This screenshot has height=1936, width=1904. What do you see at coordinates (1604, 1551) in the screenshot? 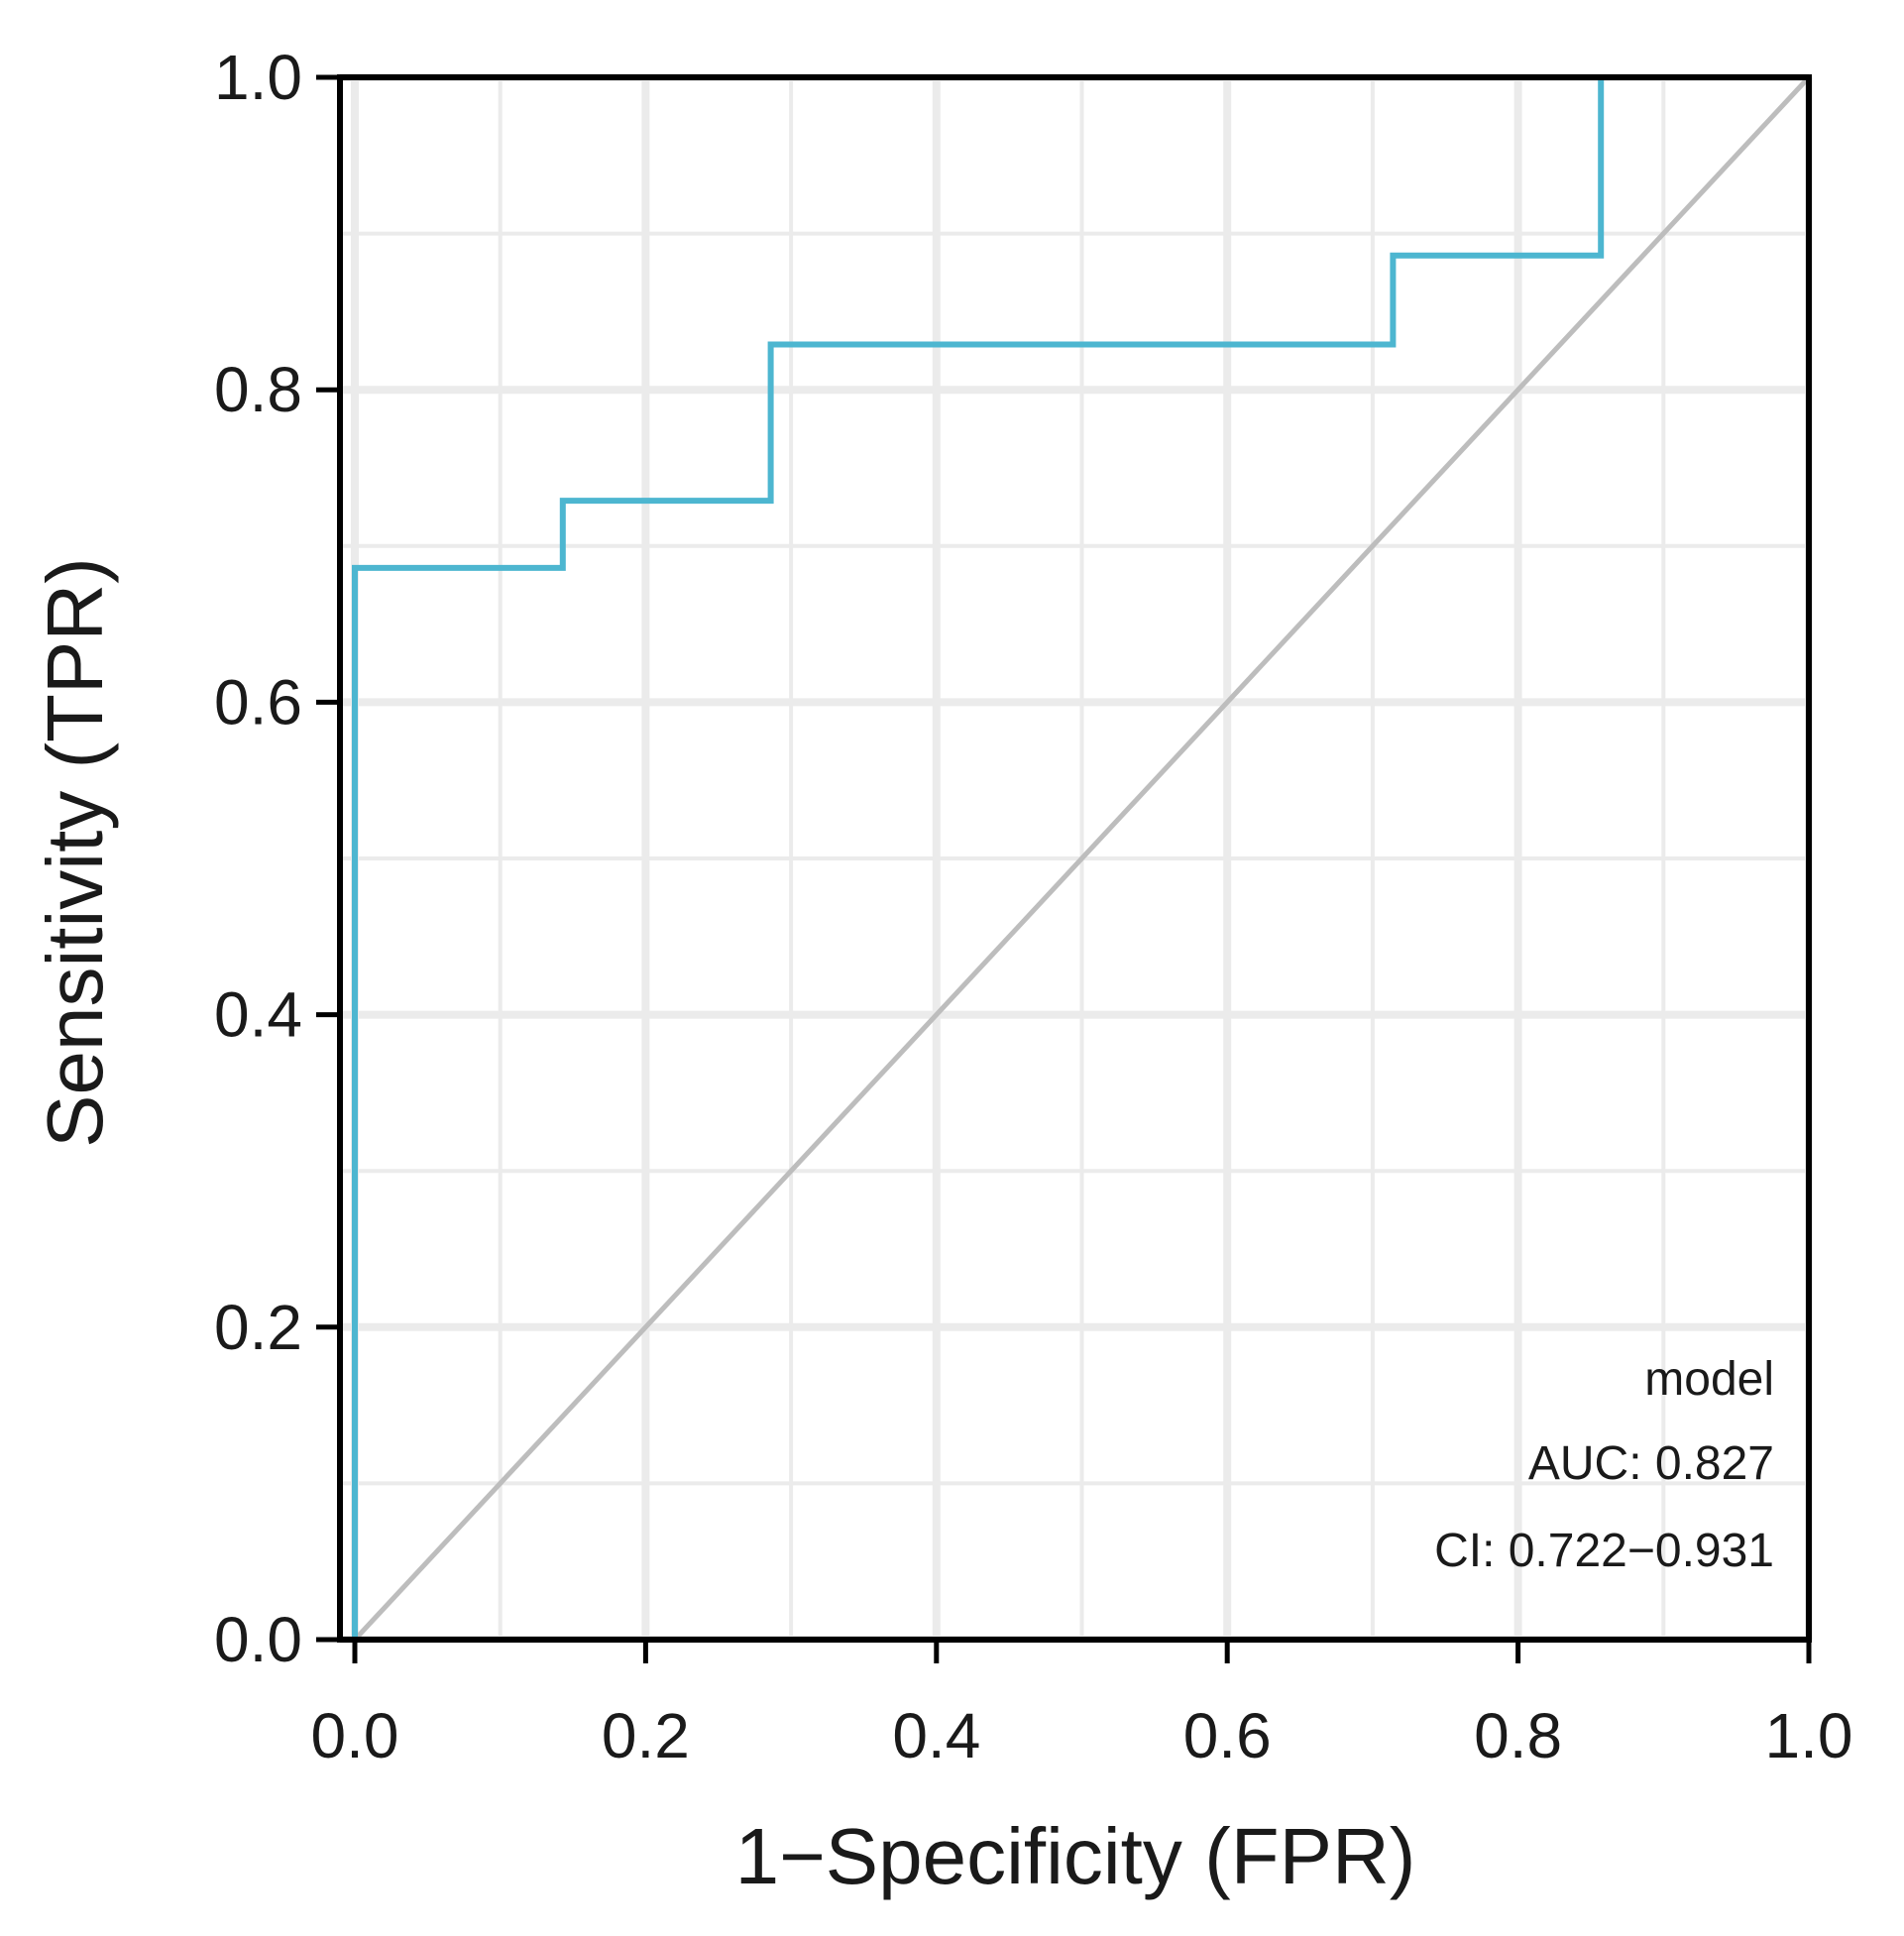
I see `ci-annotation: CI: 0.722−0.931` at bounding box center [1604, 1551].